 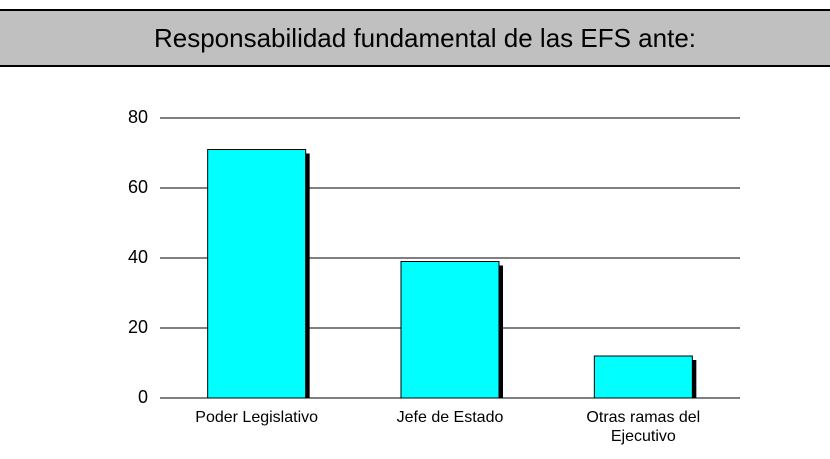 I want to click on title-banner, so click(x=415, y=38).